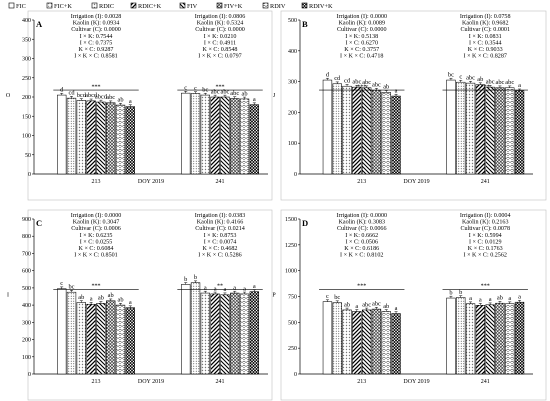 This screenshot has height=401, width=550. What do you see at coordinates (291, 220) in the screenshot?
I see `y-tick-label: 1500` at bounding box center [291, 220].